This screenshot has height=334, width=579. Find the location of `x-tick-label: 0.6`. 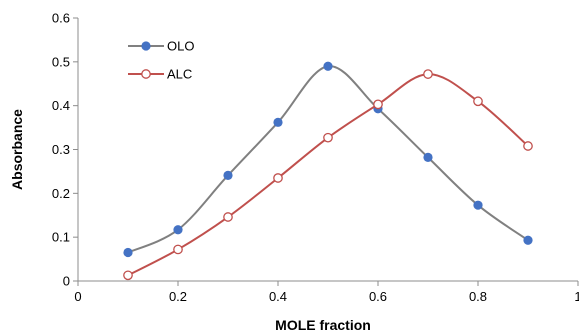

x-tick-label: 0.6 is located at coordinates (378, 296).